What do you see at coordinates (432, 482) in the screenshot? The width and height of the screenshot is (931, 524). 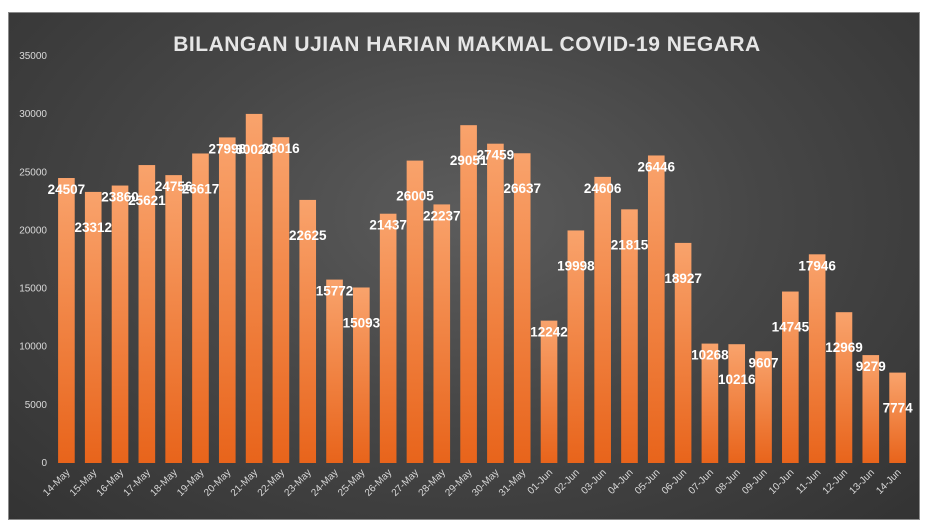 I see `x-tick-label: 28-May` at bounding box center [432, 482].